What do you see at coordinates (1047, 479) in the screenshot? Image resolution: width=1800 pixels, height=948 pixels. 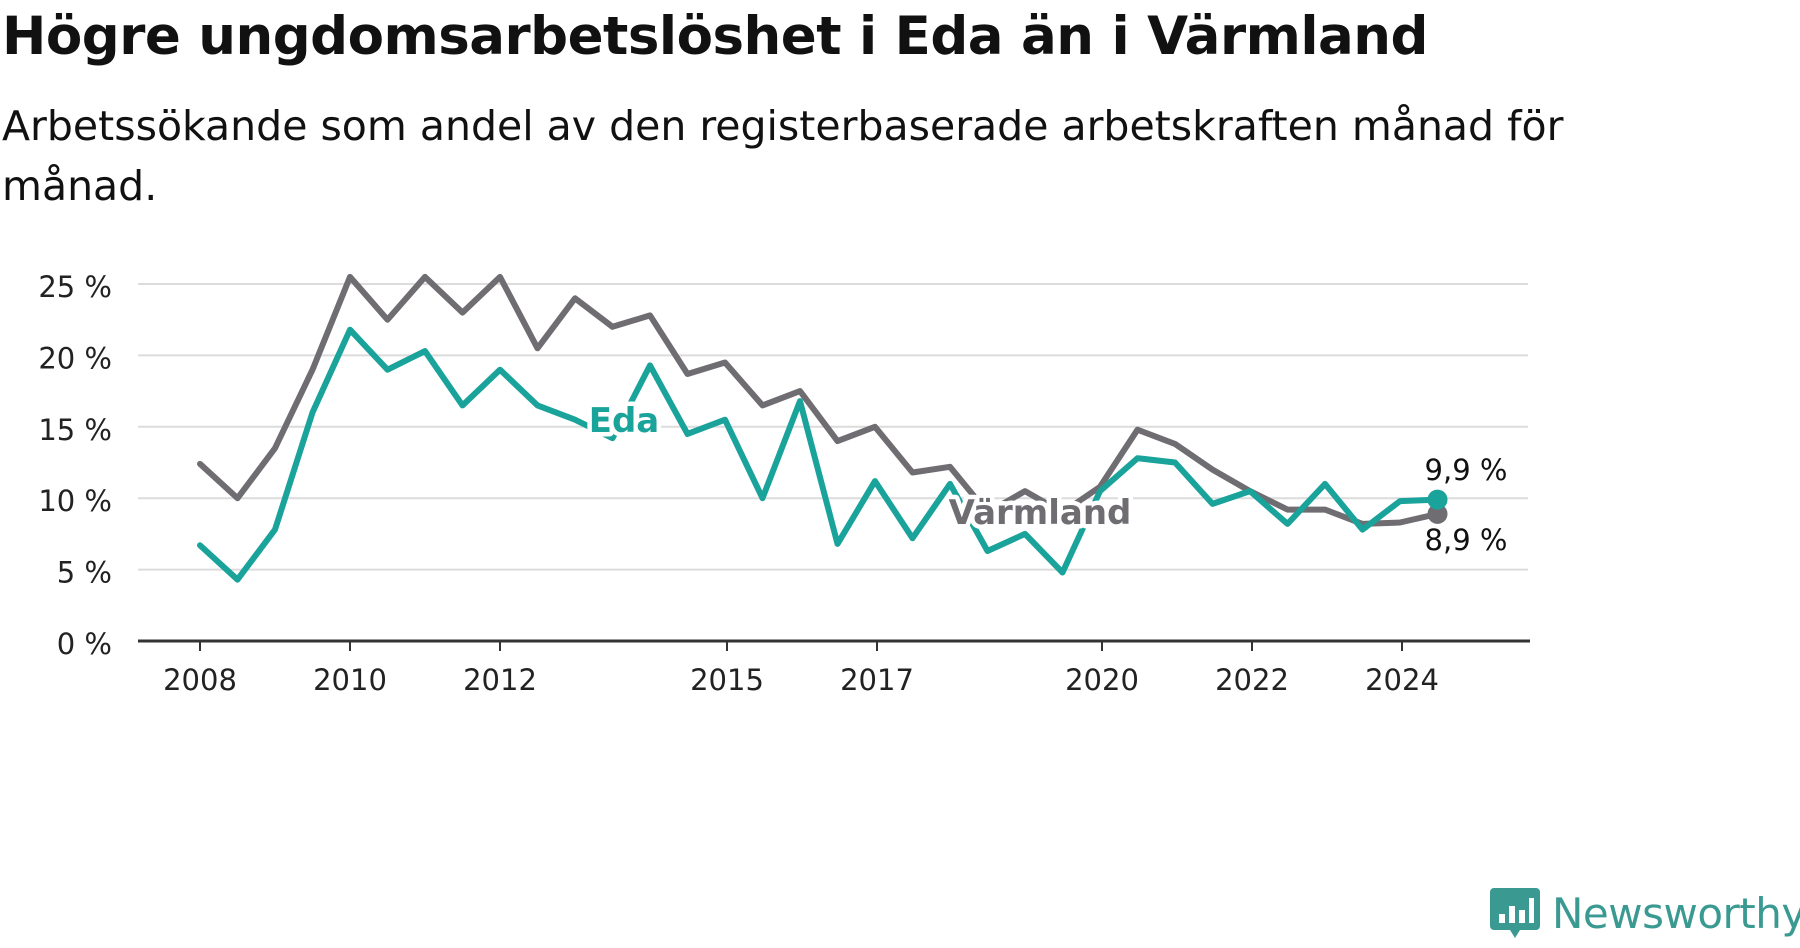 I see `series-labels: Värmland 8,9 % Eda 9,9 %` at bounding box center [1047, 479].